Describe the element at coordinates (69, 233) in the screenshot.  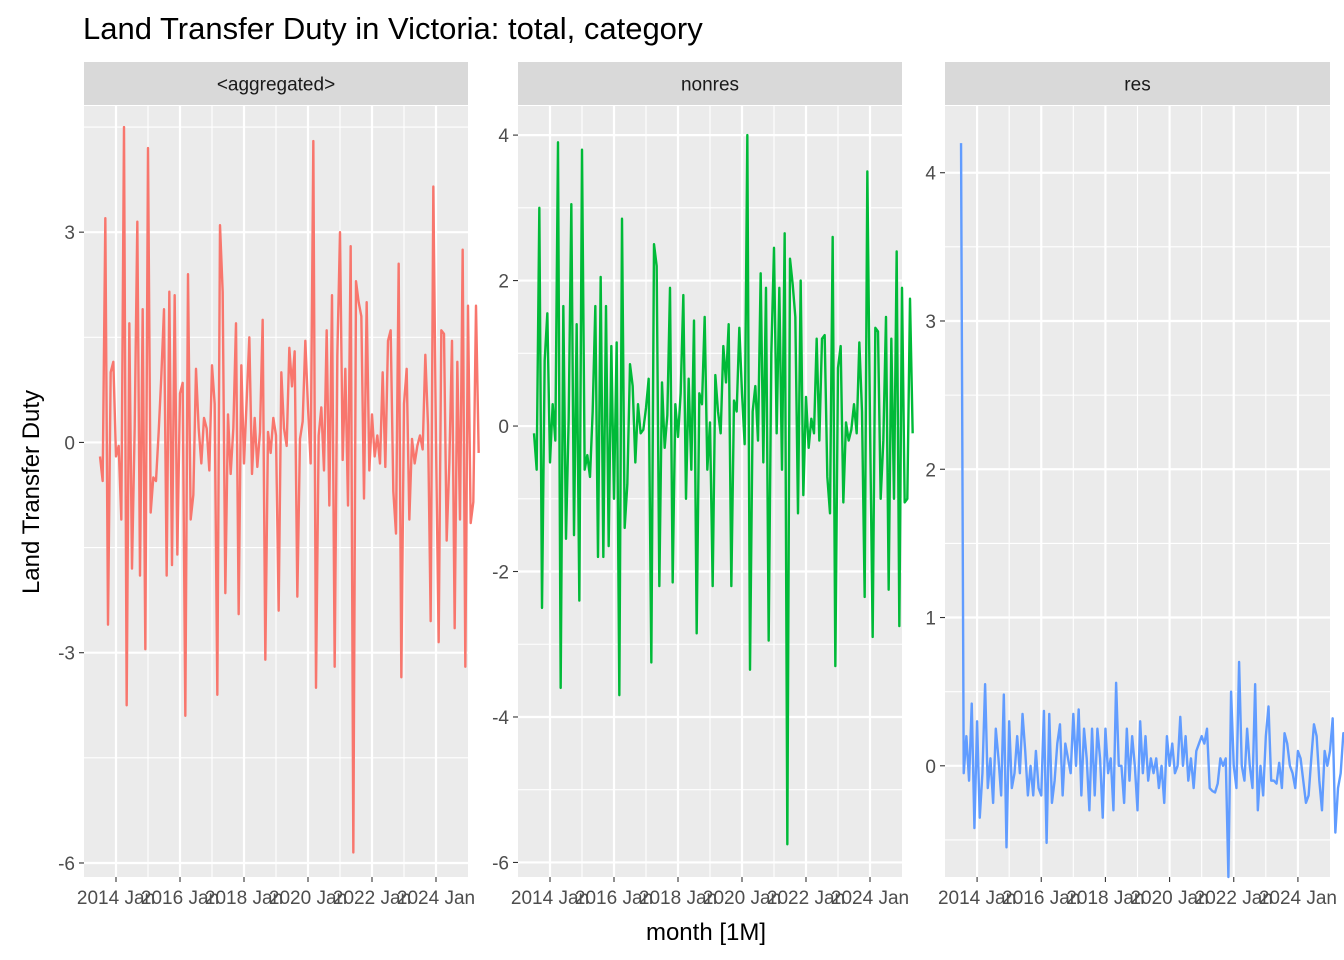
I see `y-tick-label: 3` at that location.